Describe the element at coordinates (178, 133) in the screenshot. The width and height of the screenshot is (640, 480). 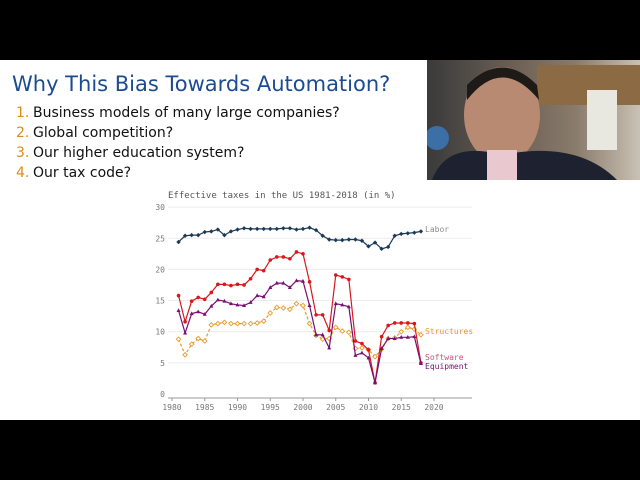
I see `list-item: 2. Global competition?` at that location.